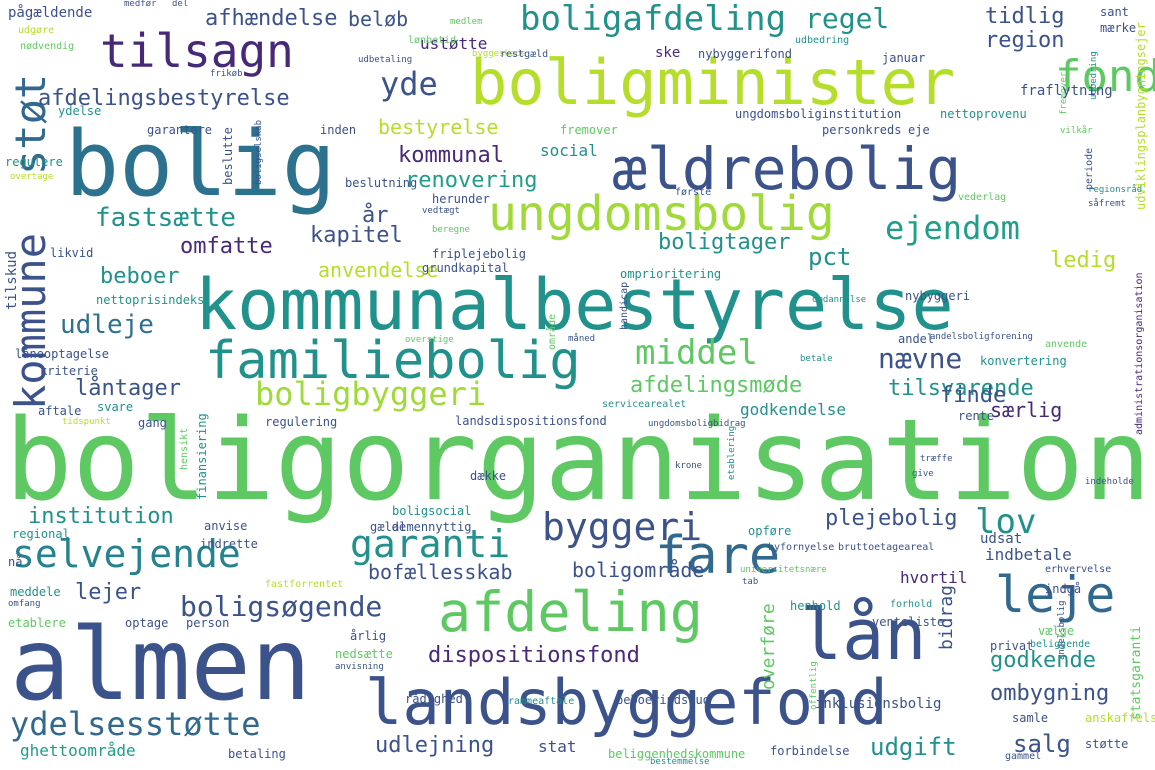 The width and height of the screenshot is (1155, 770). I want to click on word: vilkår, so click(1076, 131).